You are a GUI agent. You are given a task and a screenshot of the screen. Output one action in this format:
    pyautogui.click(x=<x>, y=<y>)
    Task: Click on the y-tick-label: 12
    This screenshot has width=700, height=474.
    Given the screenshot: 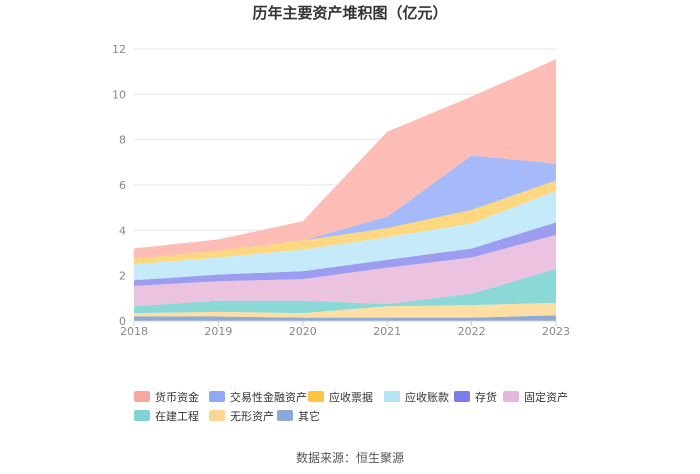 What is the action you would take?
    pyautogui.click(x=119, y=49)
    